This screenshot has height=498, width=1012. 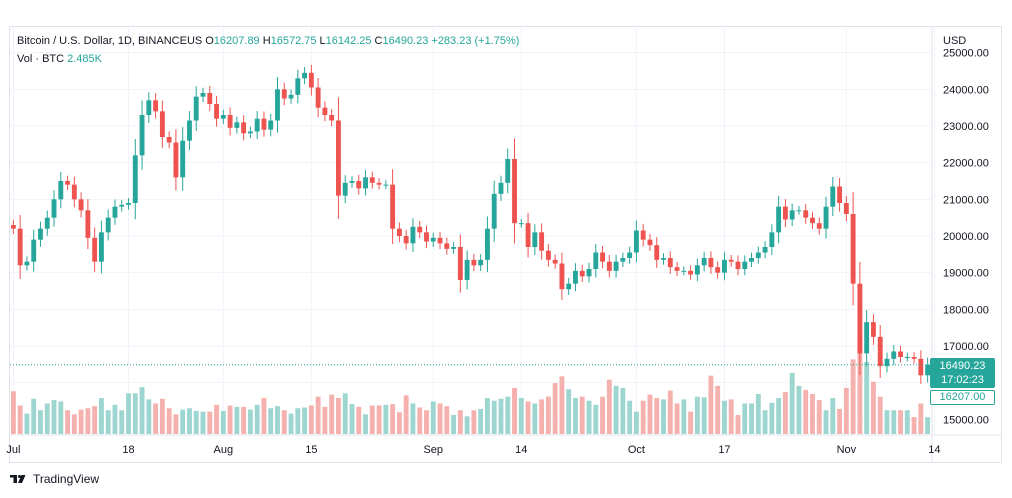 What do you see at coordinates (847, 450) in the screenshot?
I see `x-tick-label: Nov` at bounding box center [847, 450].